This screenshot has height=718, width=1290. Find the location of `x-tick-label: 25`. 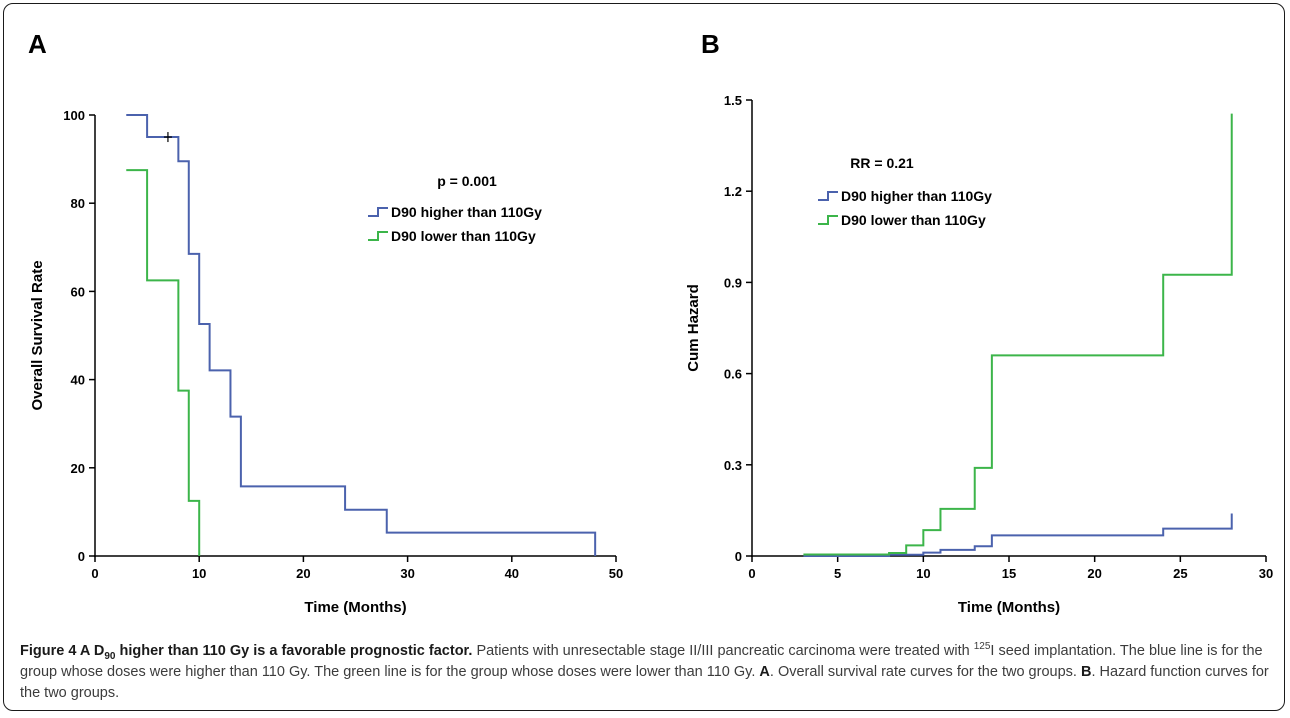

x-tick-label: 25 is located at coordinates (1180, 573).